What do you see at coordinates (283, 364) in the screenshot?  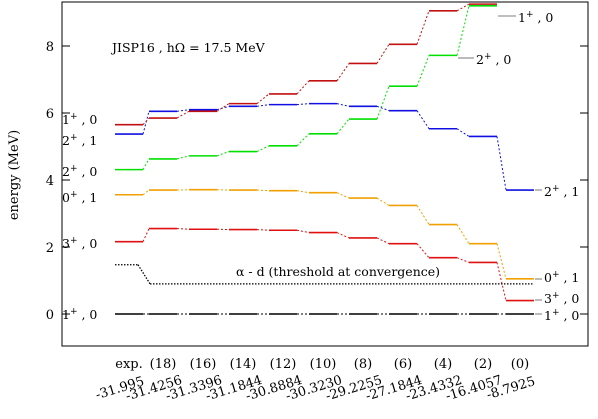 I see `x-category-label: (12)` at bounding box center [283, 364].